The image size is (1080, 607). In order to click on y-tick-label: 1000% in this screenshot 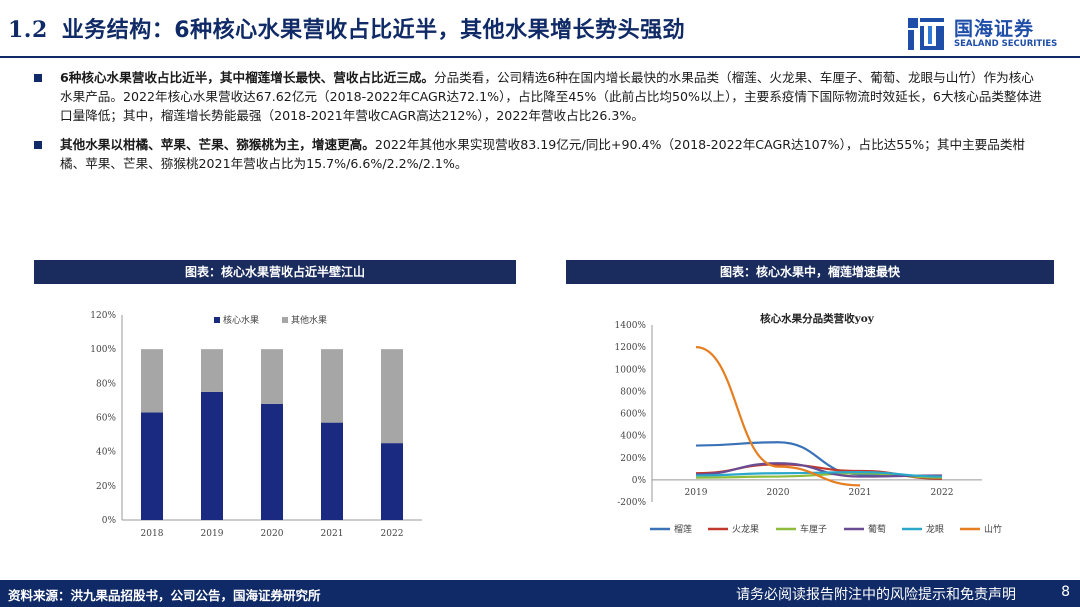, I will do `click(631, 370)`.